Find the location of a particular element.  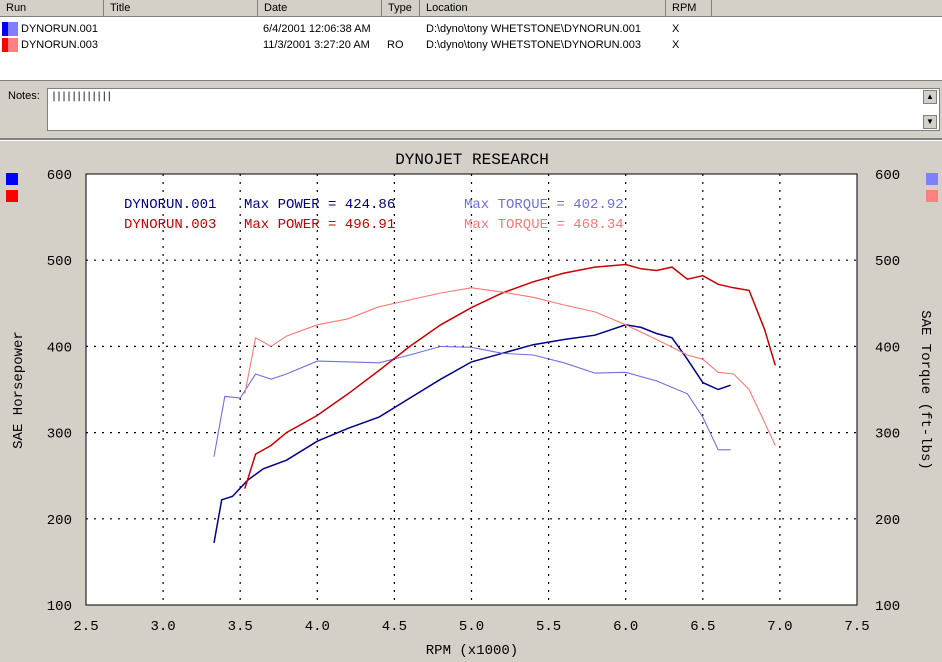

col-header-date: Date is located at coordinates (320, 8).